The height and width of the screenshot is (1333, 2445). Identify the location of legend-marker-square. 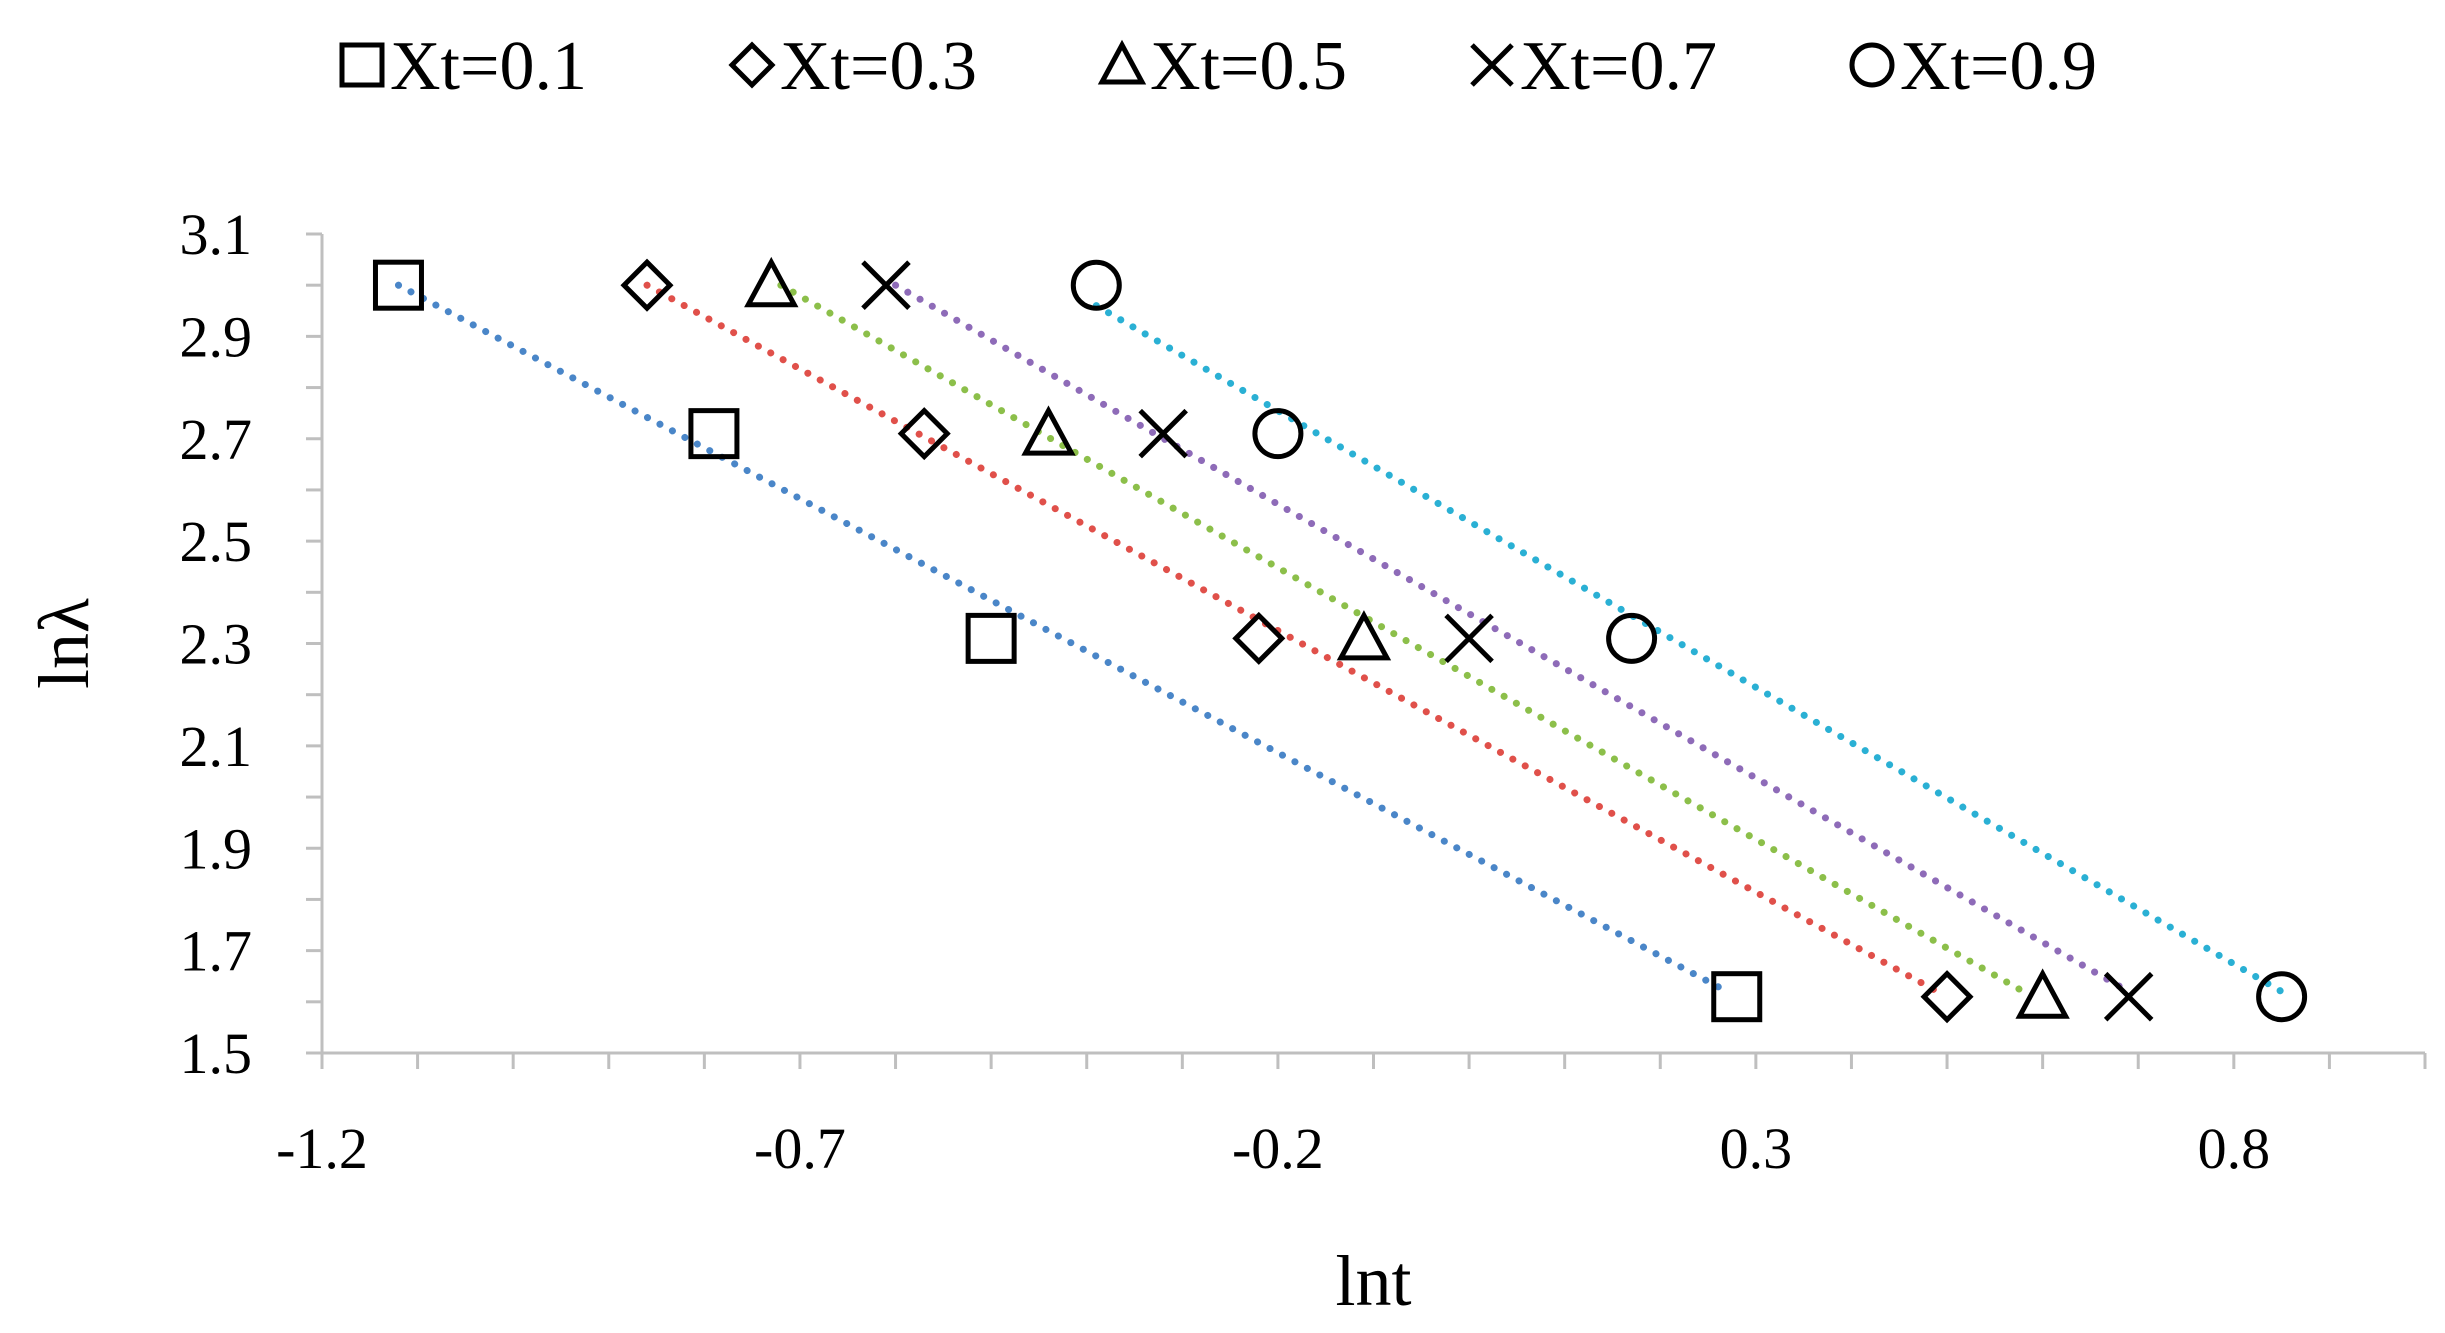
(362, 65).